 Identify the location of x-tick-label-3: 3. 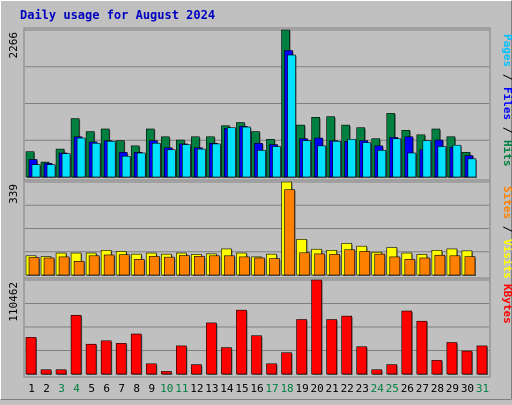
(61, 388).